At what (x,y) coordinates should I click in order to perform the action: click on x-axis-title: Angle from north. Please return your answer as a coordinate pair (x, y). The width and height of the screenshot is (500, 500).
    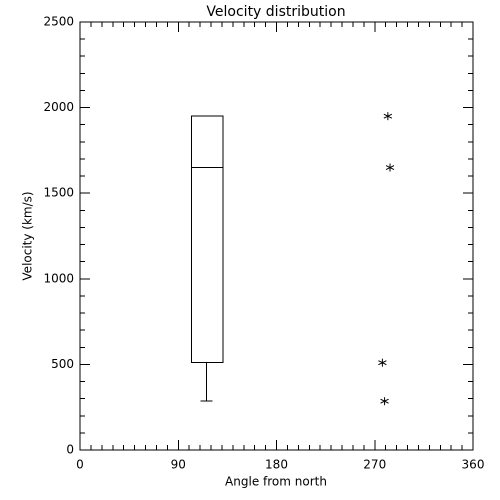
    Looking at the image, I should click on (276, 482).